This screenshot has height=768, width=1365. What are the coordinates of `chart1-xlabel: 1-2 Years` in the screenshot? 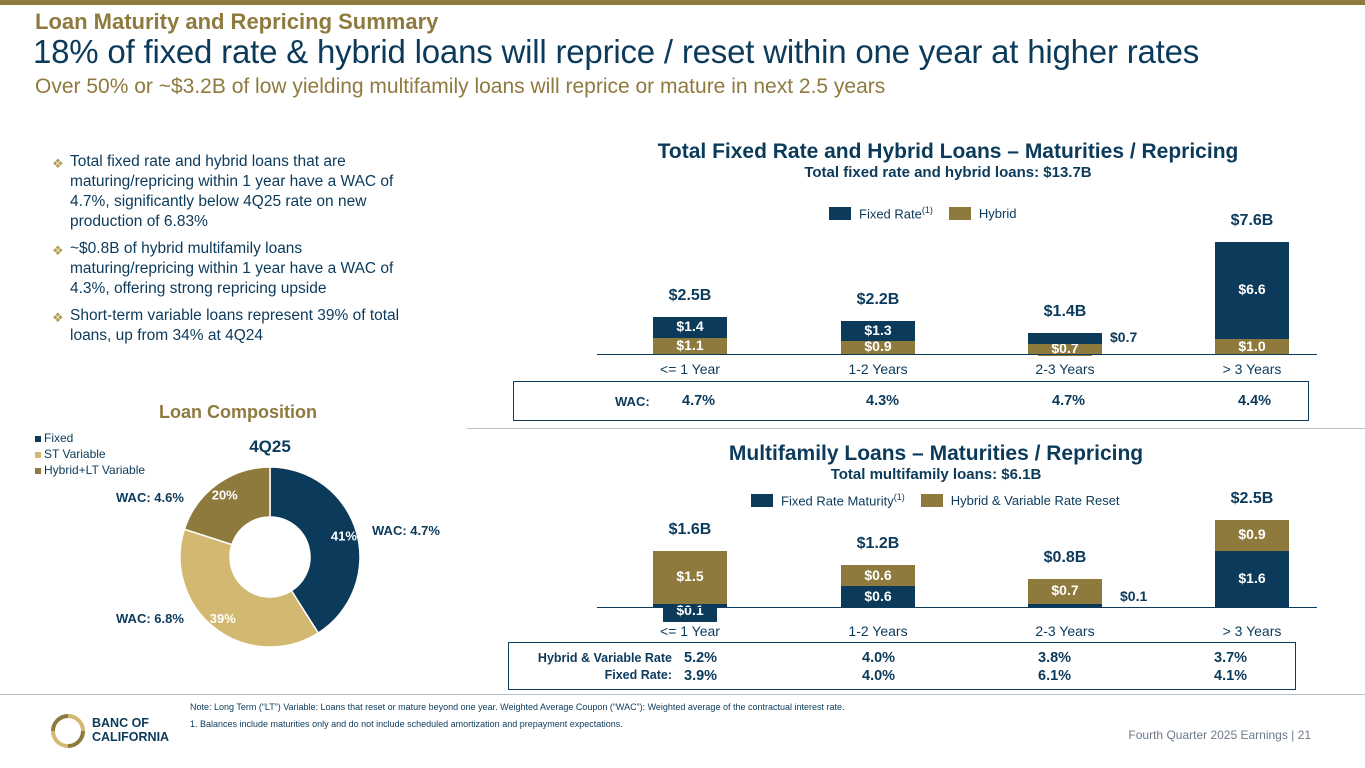 It's located at (878, 369).